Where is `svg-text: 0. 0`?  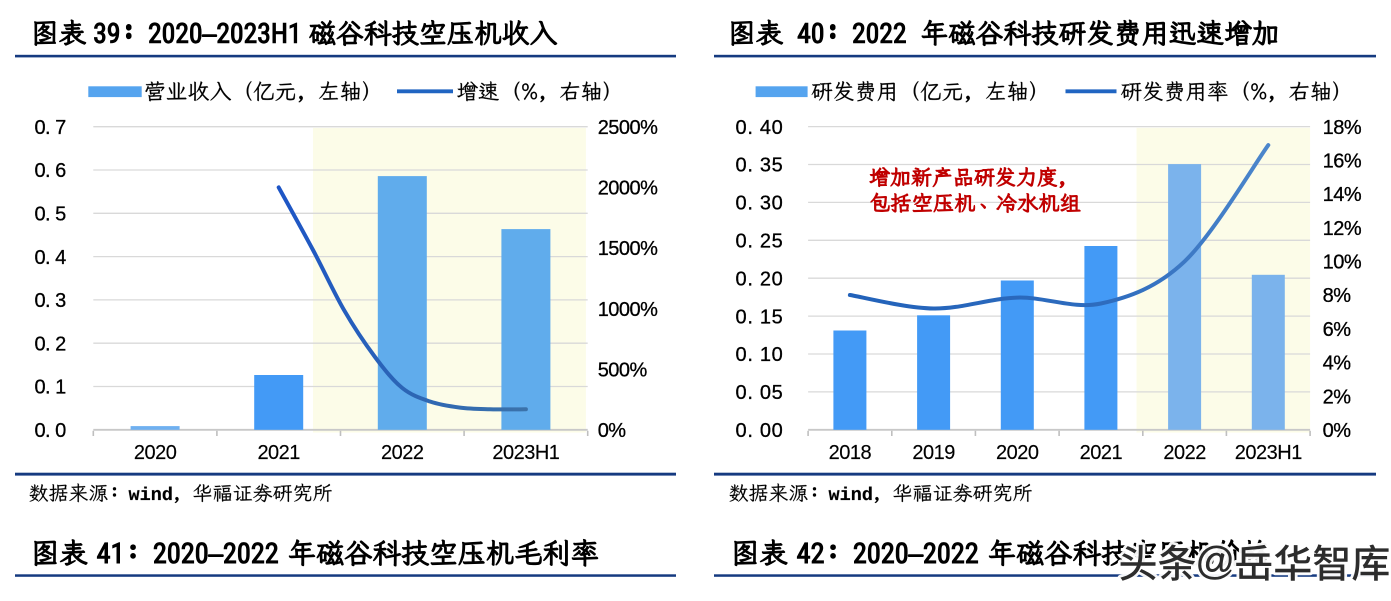 svg-text: 0. 0 is located at coordinates (50, 431).